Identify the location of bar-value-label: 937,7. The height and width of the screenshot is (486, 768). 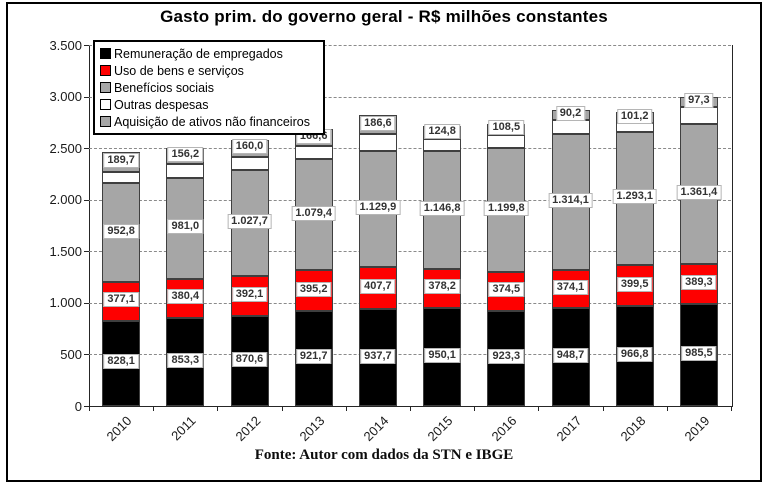
(378, 356).